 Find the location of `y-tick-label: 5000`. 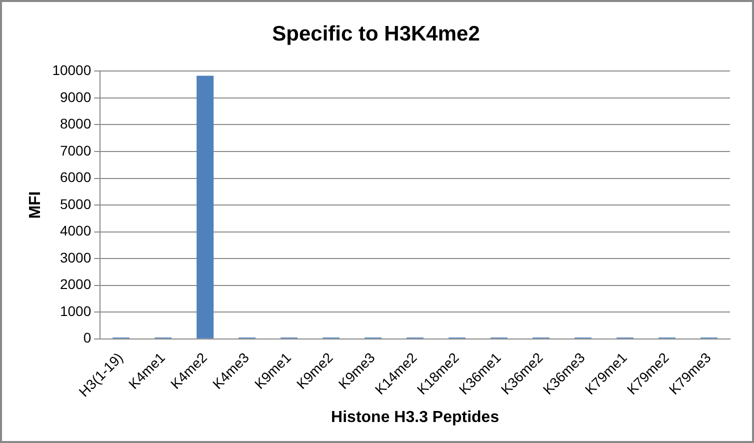

y-tick-label: 5000 is located at coordinates (76, 204).